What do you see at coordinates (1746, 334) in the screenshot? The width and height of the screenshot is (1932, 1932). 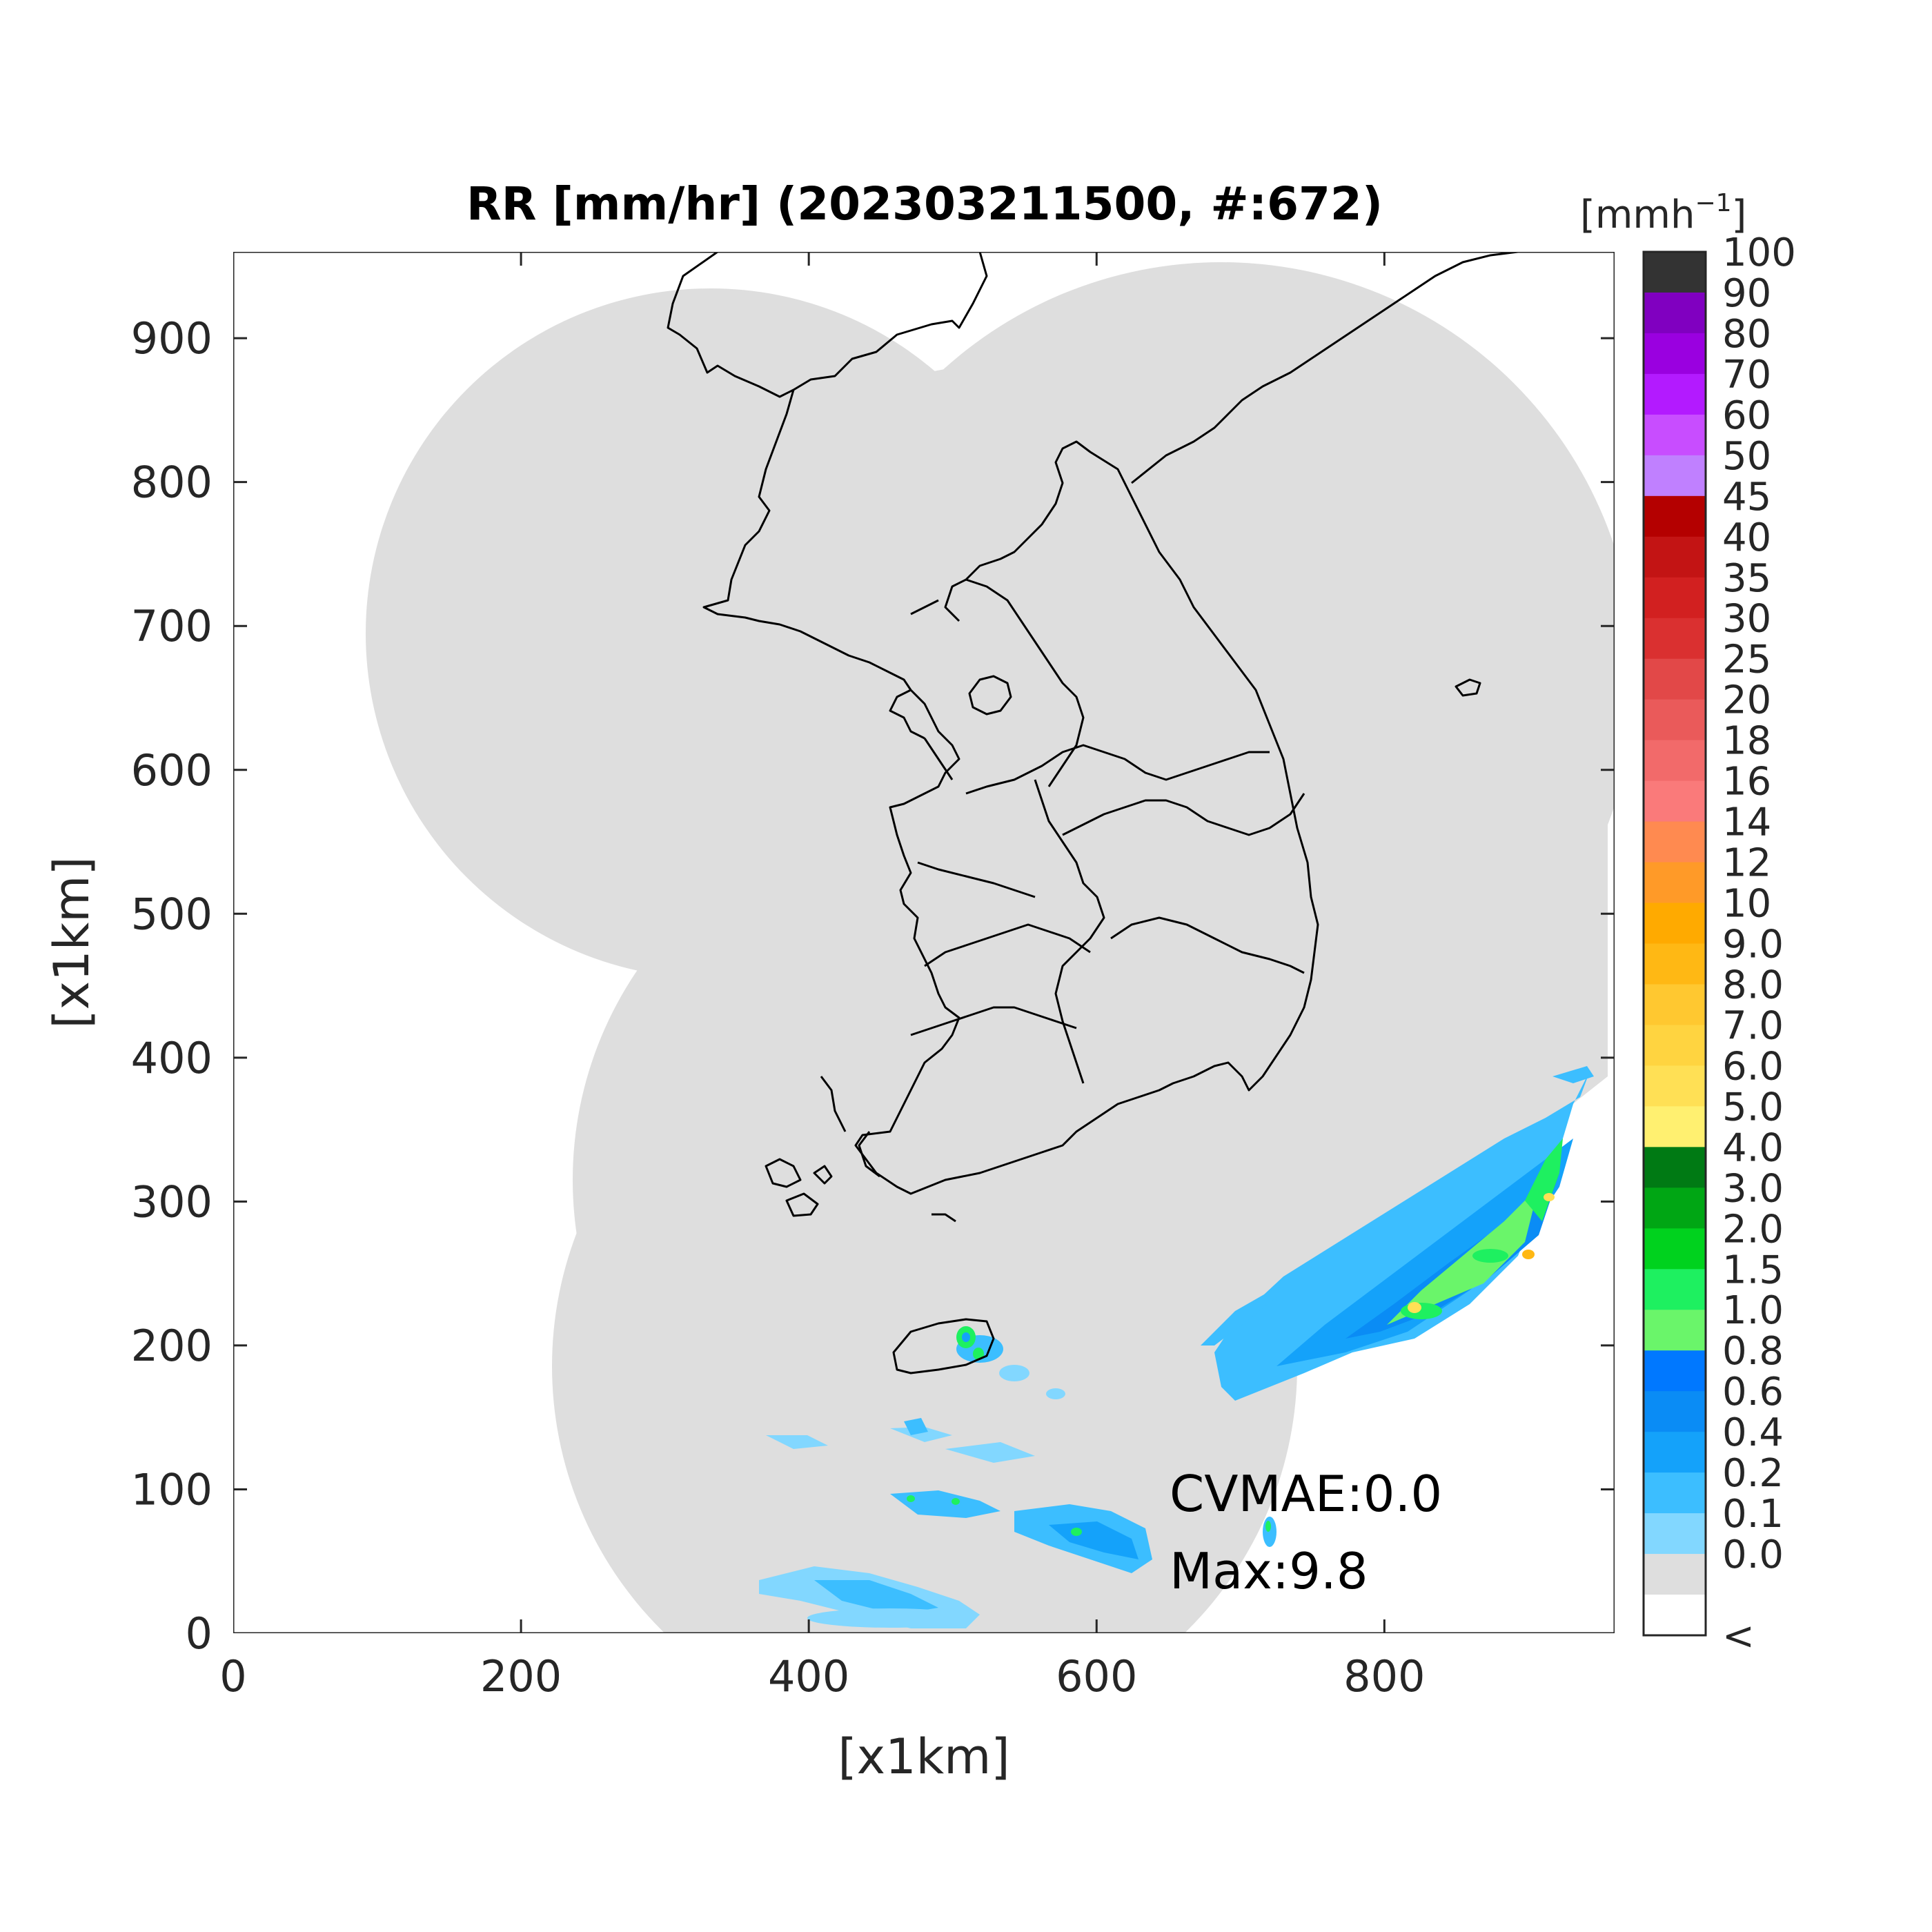 I see `colorbar-label: 80` at bounding box center [1746, 334].